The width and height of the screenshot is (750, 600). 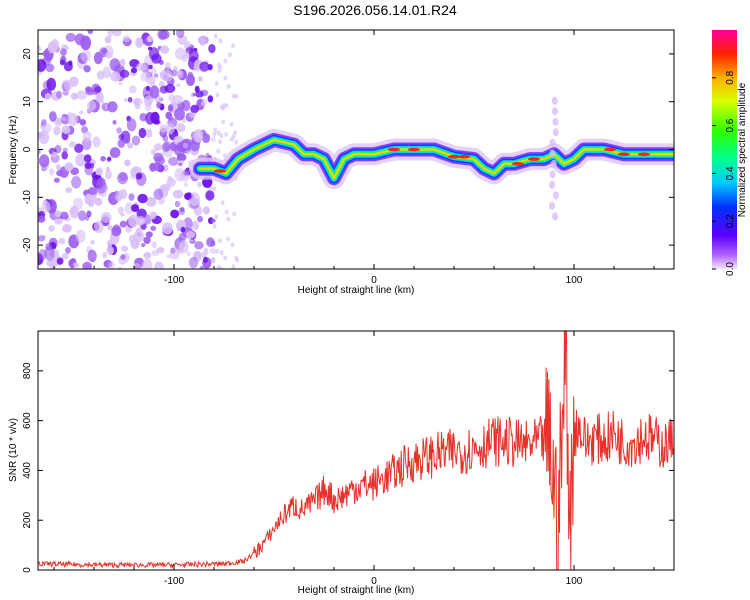 I want to click on page-title: S196.2026.056.14.01.R24, so click(x=375, y=10).